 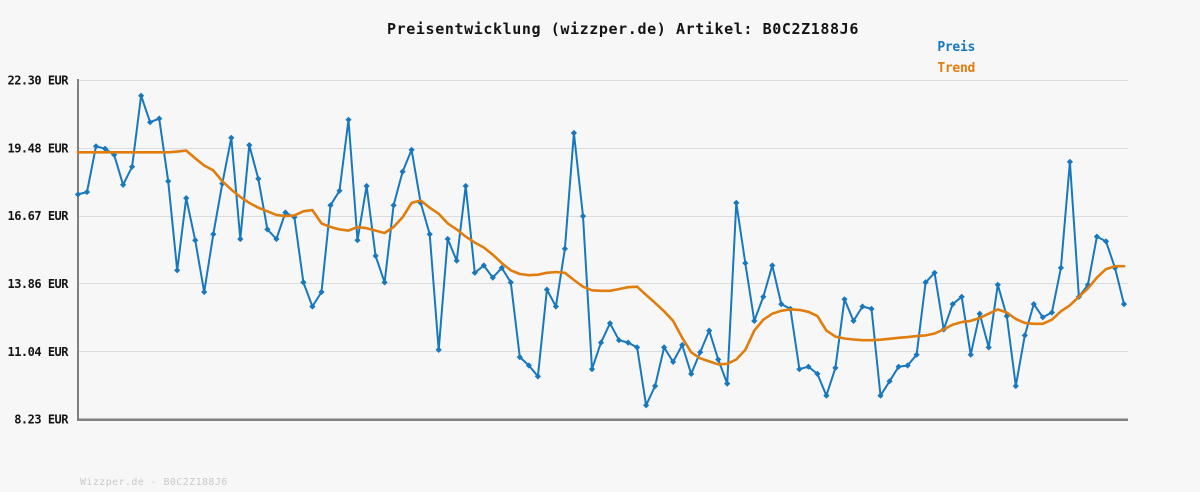 What do you see at coordinates (956, 47) in the screenshot?
I see `legend-item-preis: Preis` at bounding box center [956, 47].